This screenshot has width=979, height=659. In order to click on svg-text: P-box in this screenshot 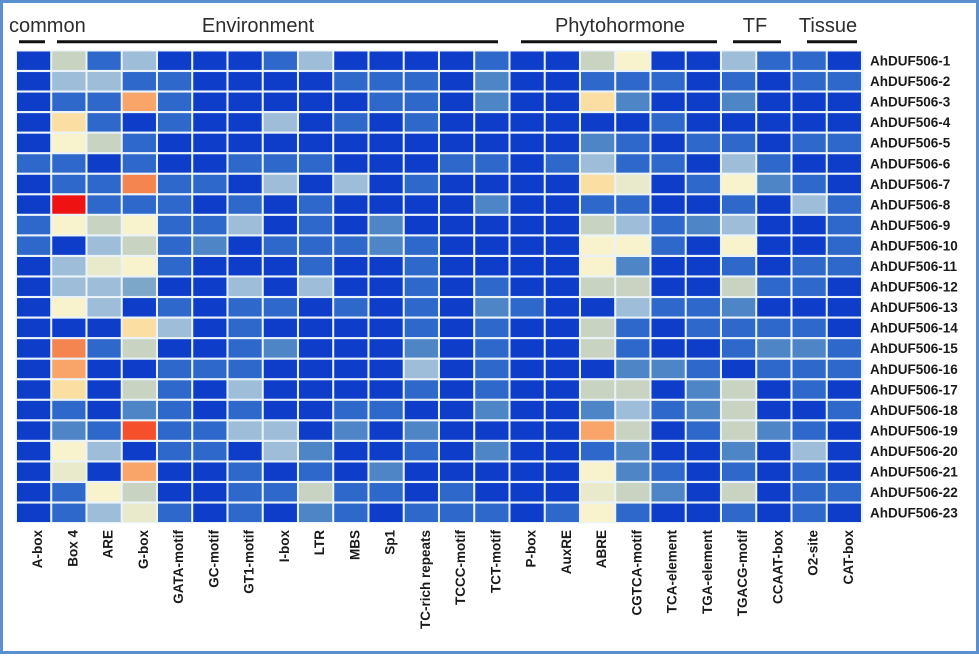, I will do `click(531, 549)`.